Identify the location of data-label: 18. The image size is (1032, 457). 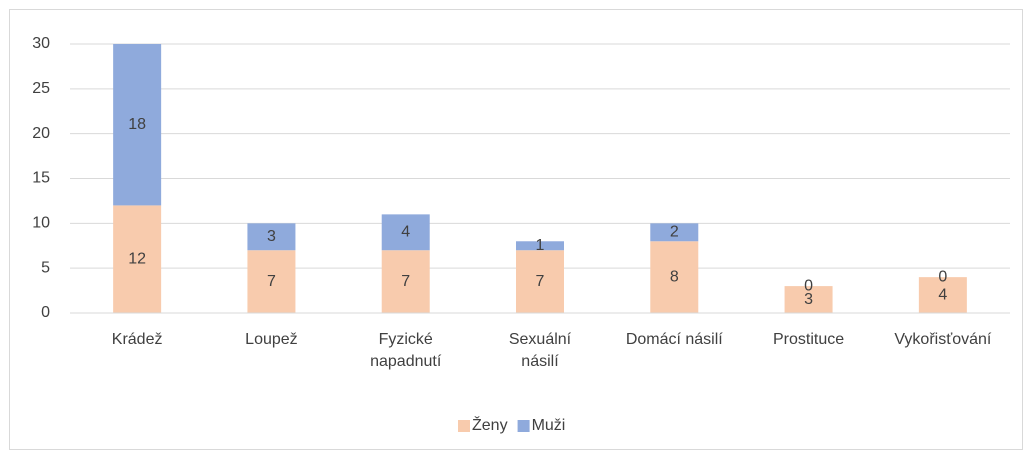
(137, 124).